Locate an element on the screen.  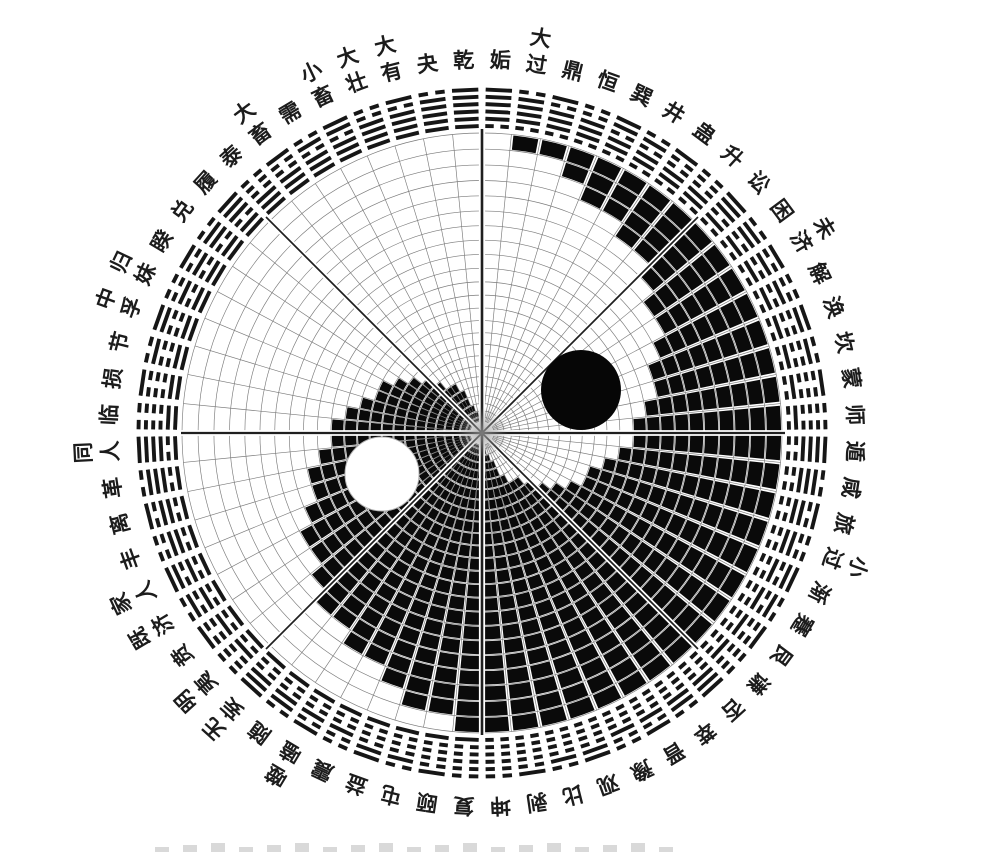
hexagram-label-16: 同人 is located at coordinates (97, 451).